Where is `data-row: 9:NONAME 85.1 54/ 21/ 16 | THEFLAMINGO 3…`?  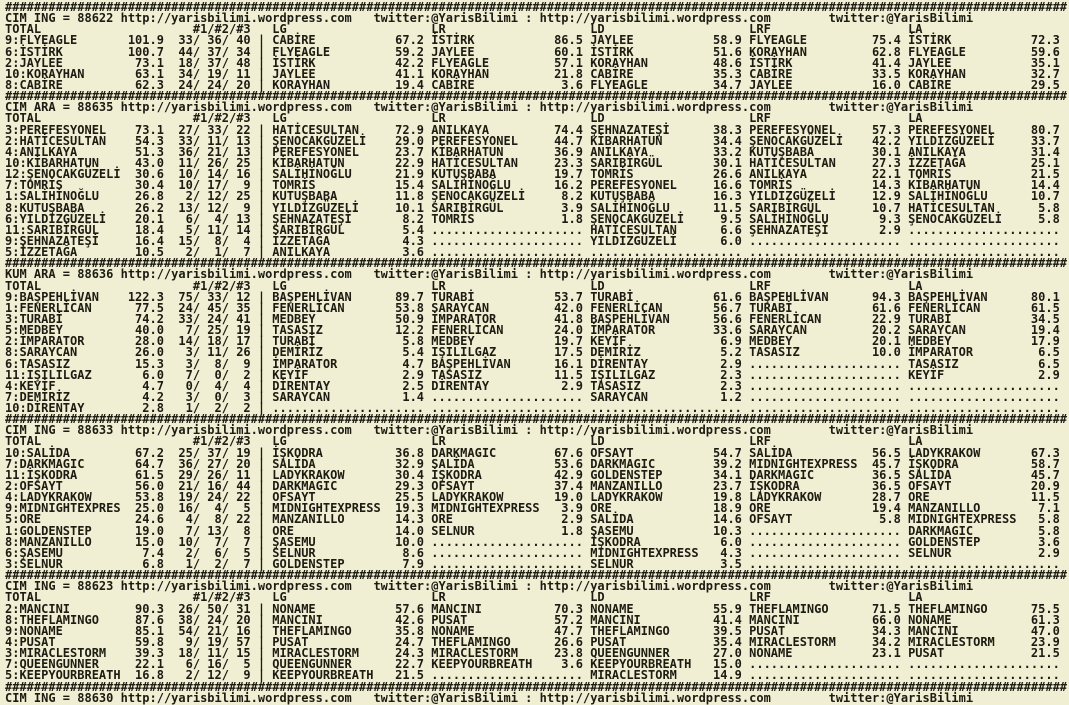 data-row: 9:NONAME 85.1 54/ 21/ 16 | THEFLAMINGO 3… is located at coordinates (532, 630).